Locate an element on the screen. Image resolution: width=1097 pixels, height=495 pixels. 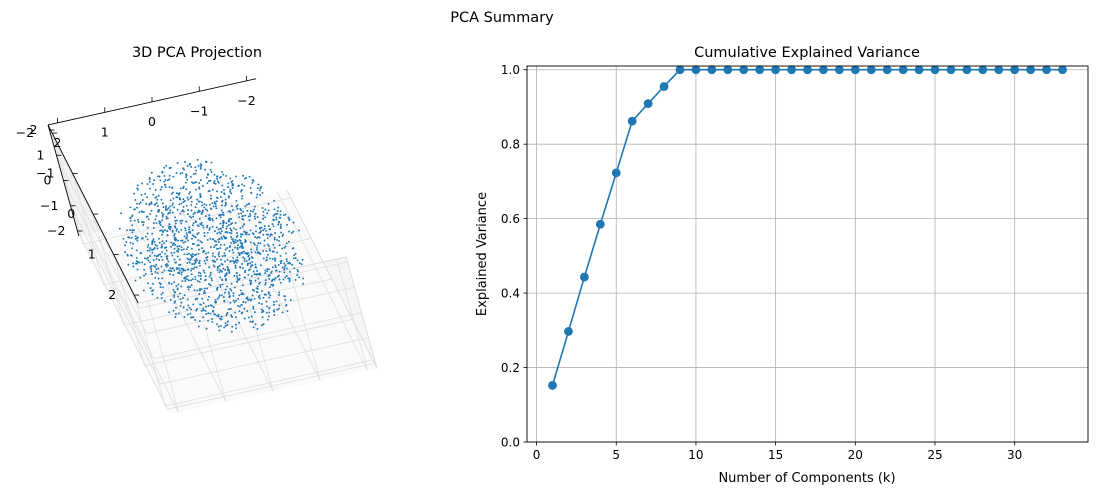
variance-y-tick-label: 0.6 is located at coordinates (510, 219).